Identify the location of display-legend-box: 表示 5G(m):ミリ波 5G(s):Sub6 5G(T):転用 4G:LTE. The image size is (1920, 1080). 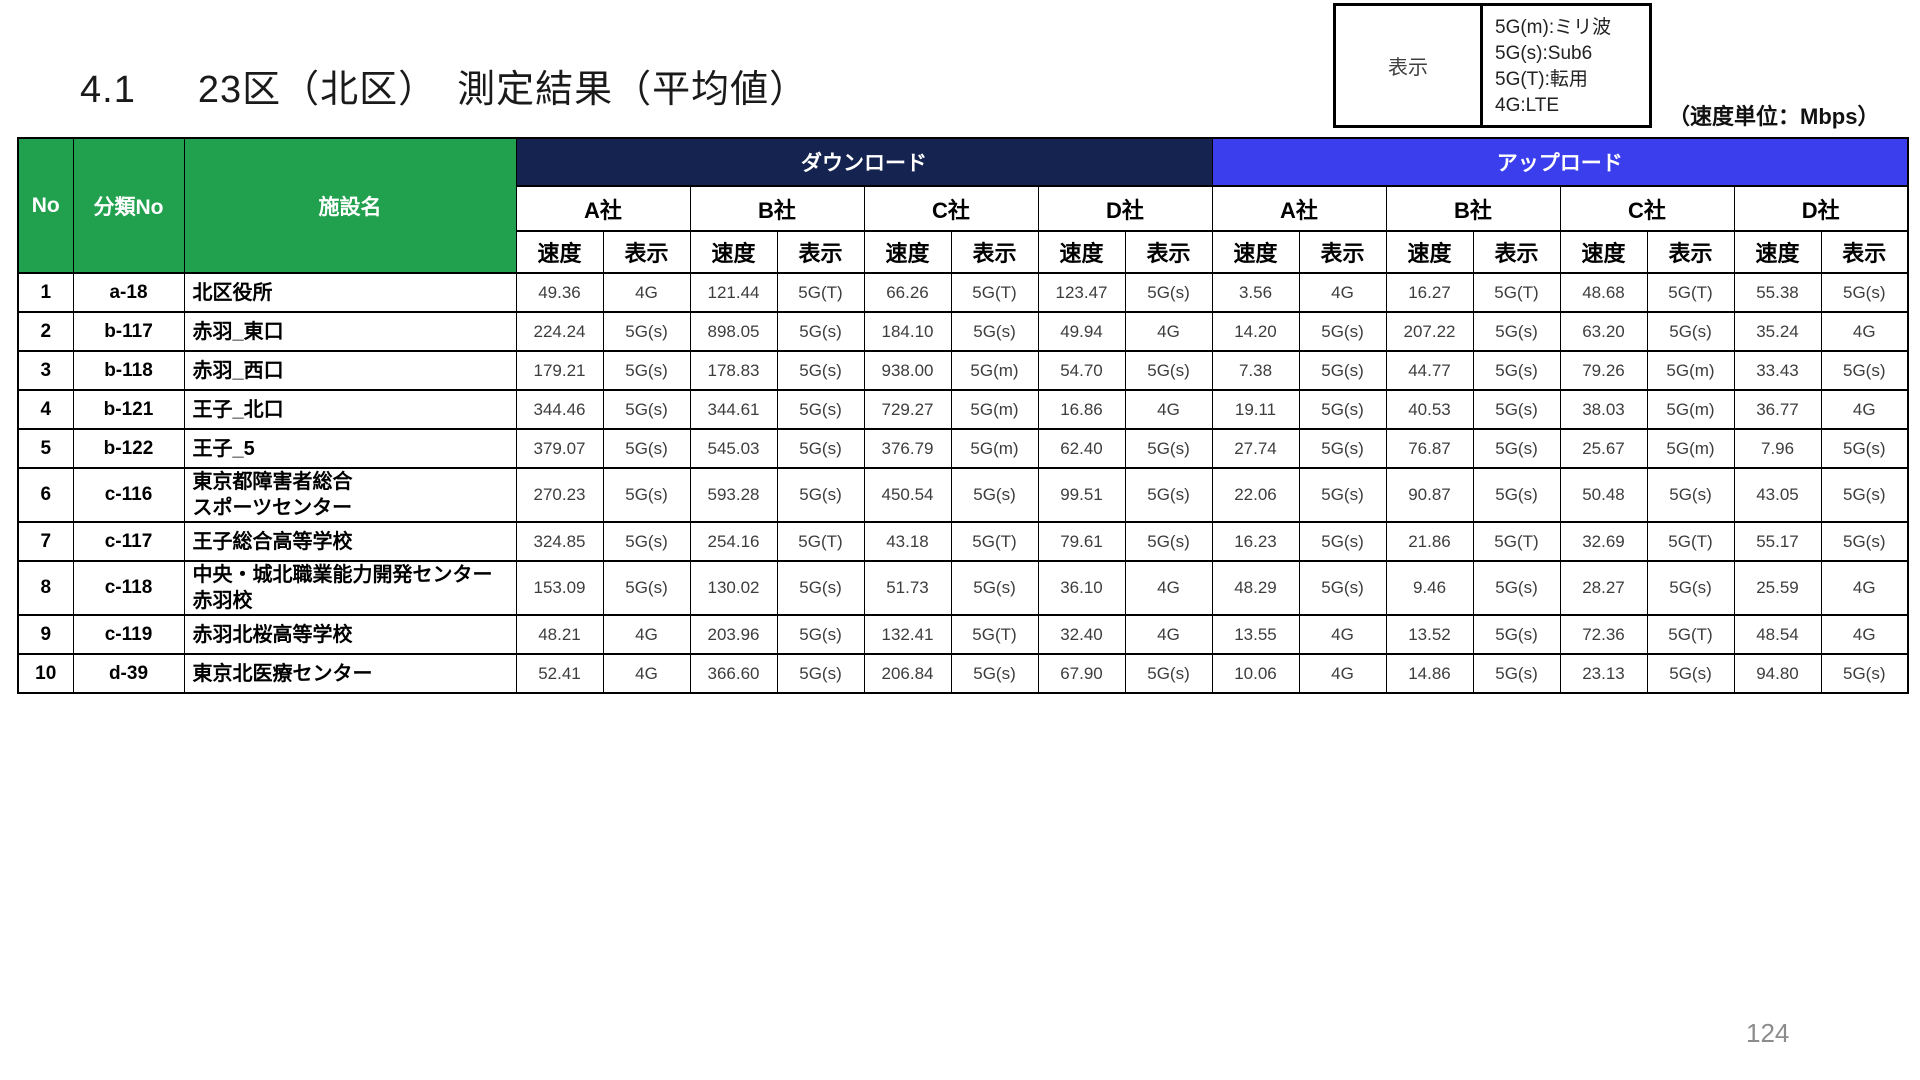
(1492, 65).